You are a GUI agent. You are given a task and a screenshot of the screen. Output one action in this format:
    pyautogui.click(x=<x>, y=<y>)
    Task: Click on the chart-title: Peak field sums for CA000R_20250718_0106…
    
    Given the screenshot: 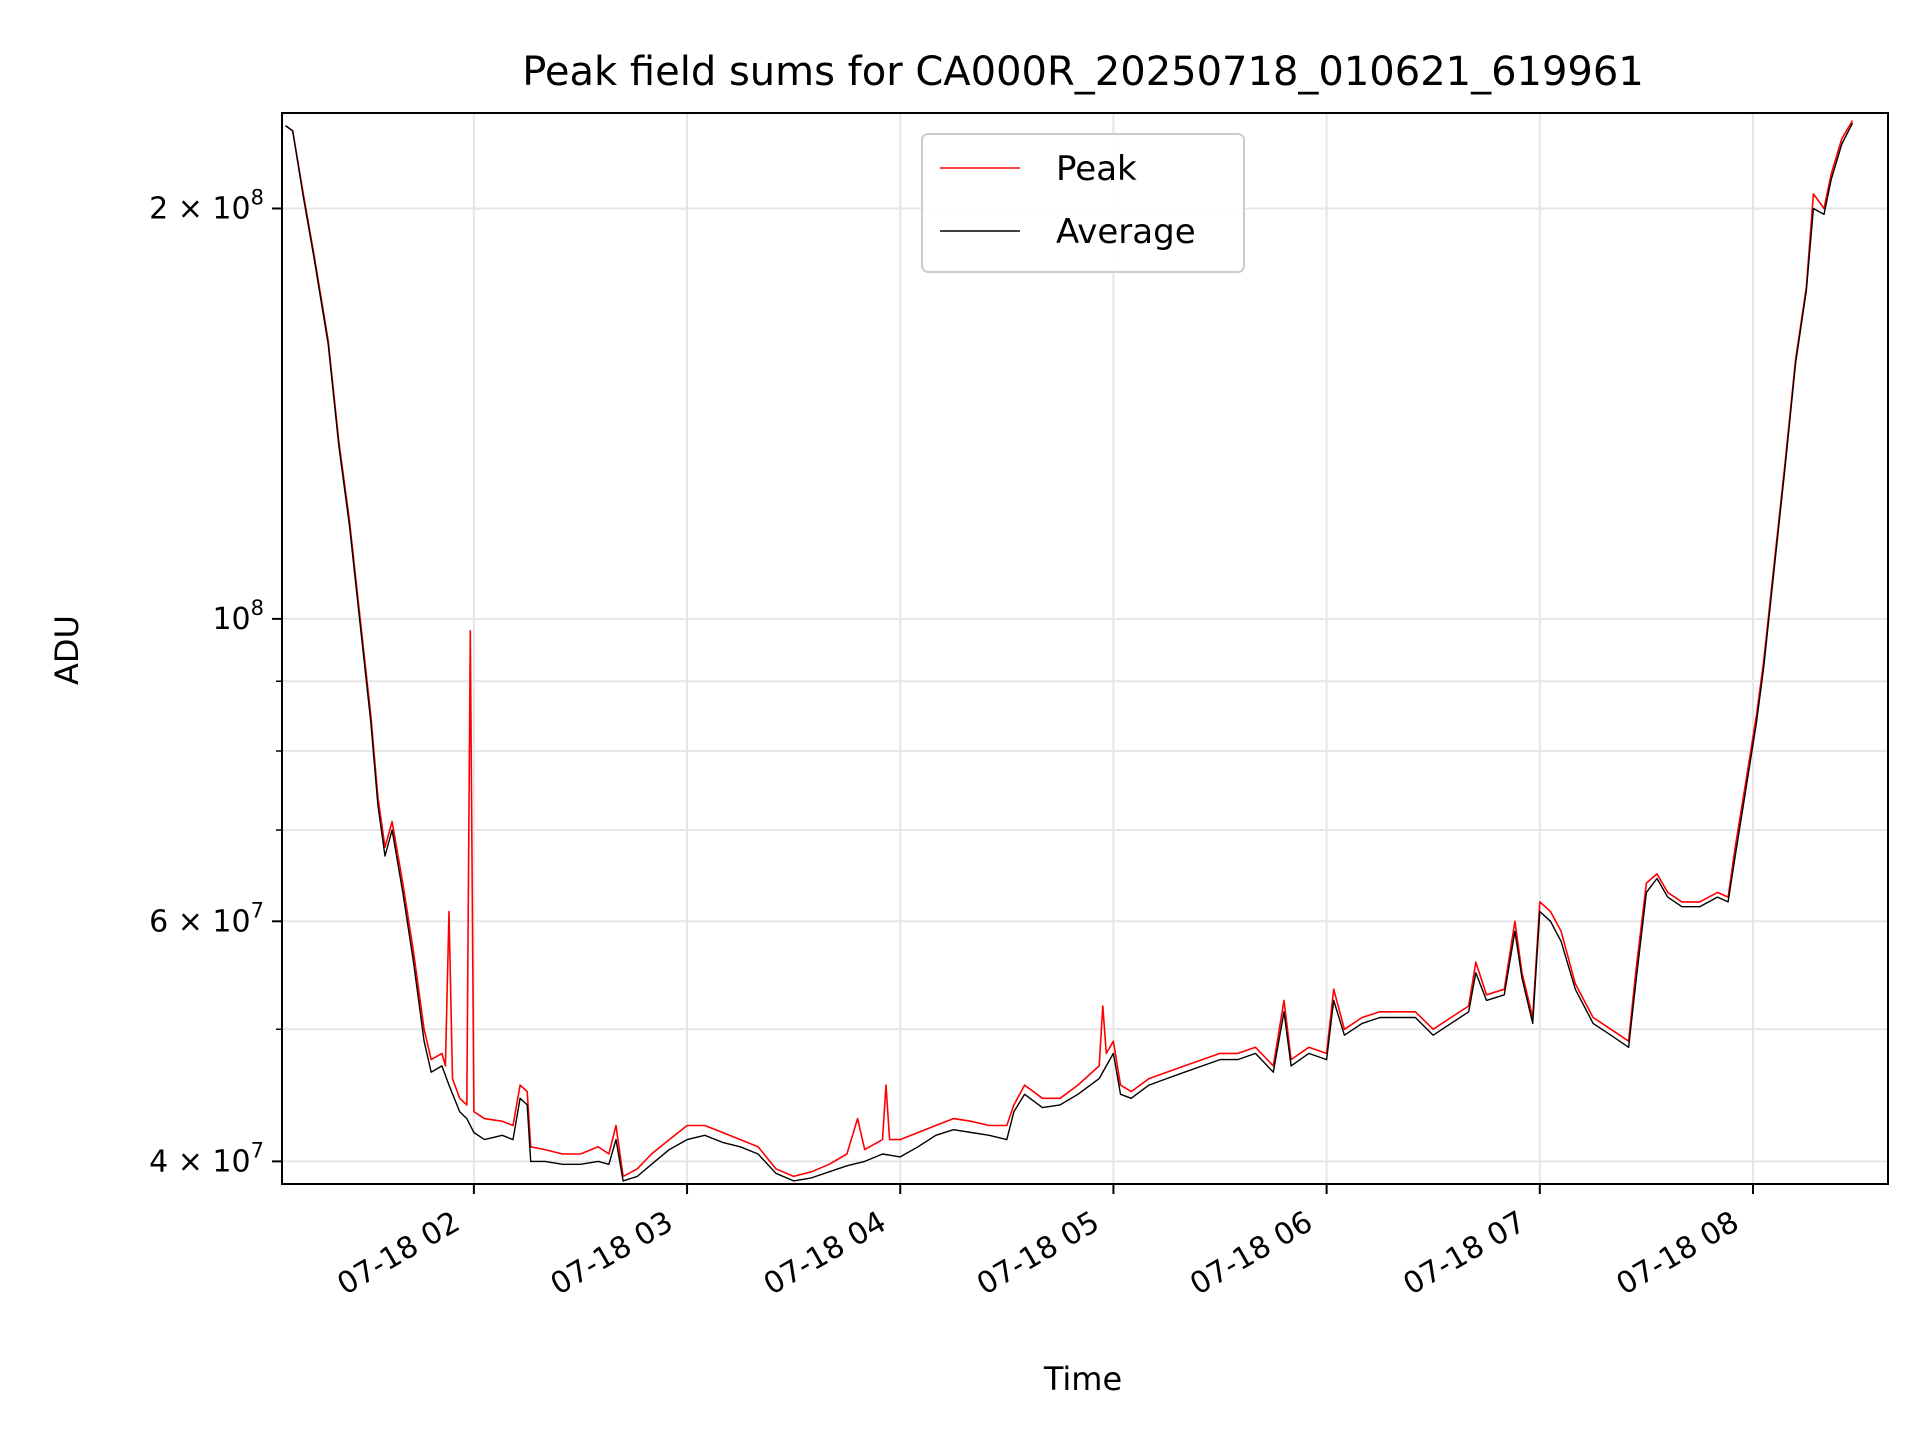 What is the action you would take?
    pyautogui.click(x=1083, y=72)
    